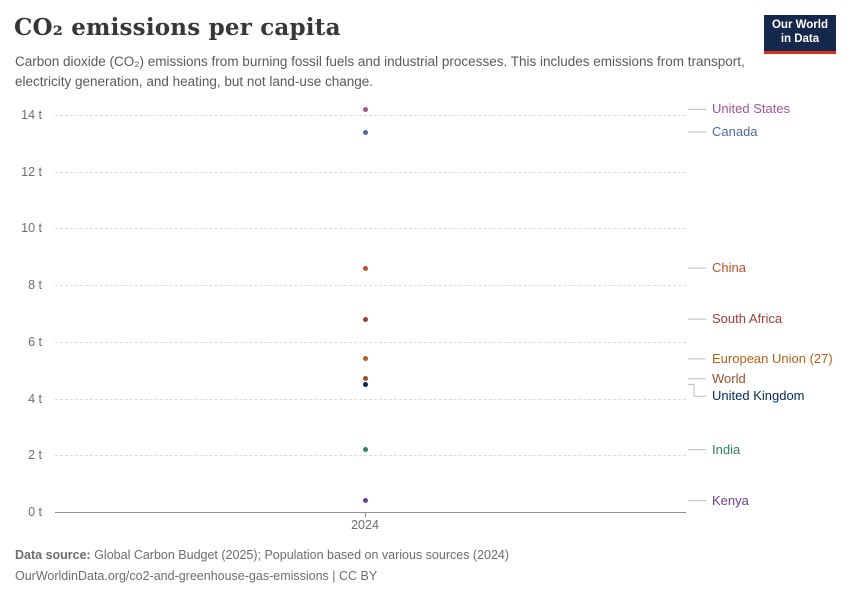  What do you see at coordinates (365, 514) in the screenshot?
I see `x-axis-tick` at bounding box center [365, 514].